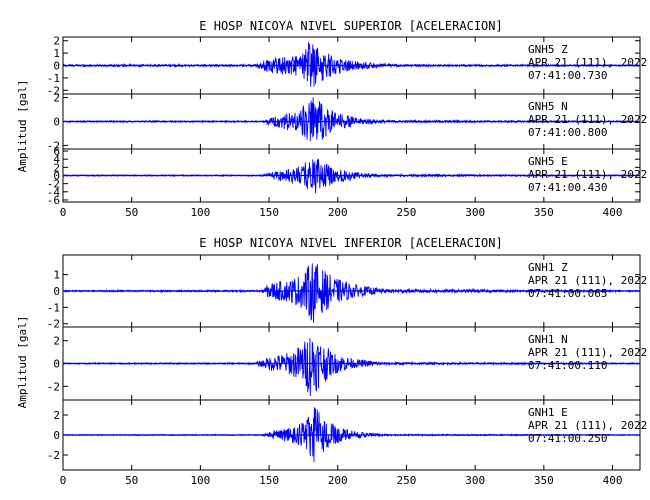 This screenshot has height=500, width=650. What do you see at coordinates (548, 339) in the screenshot?
I see `station-info-text: GNH1 N` at bounding box center [548, 339].